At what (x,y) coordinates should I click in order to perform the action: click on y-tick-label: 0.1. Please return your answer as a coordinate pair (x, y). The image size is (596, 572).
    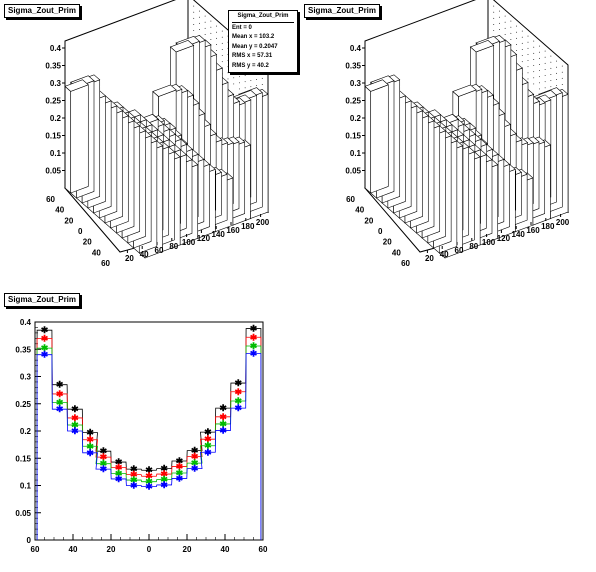
    Looking at the image, I should click on (26, 486).